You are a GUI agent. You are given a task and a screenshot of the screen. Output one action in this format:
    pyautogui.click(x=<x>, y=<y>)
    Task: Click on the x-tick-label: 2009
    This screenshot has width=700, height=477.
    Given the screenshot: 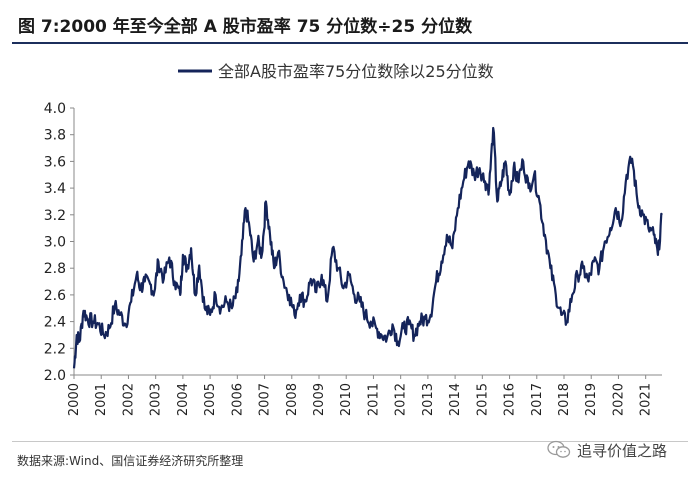 What is the action you would take?
    pyautogui.click(x=319, y=399)
    